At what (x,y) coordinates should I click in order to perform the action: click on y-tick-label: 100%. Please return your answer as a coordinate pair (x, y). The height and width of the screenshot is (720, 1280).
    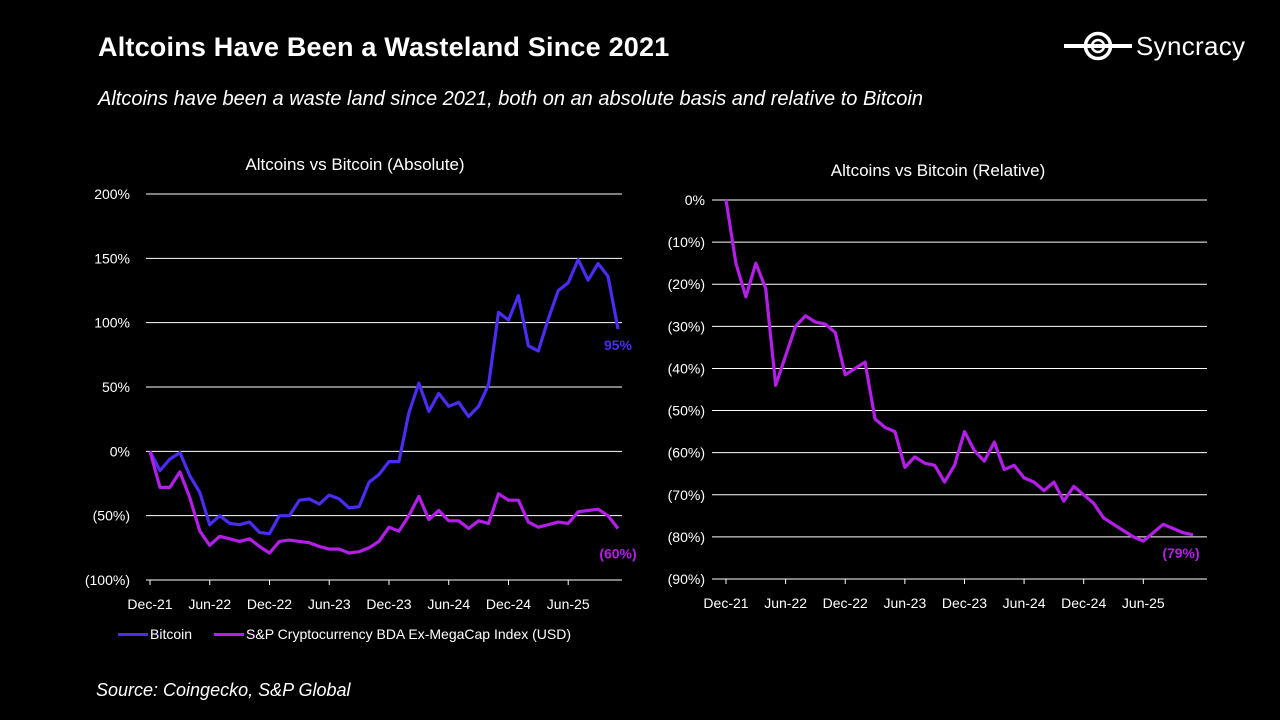
    Looking at the image, I should click on (112, 323).